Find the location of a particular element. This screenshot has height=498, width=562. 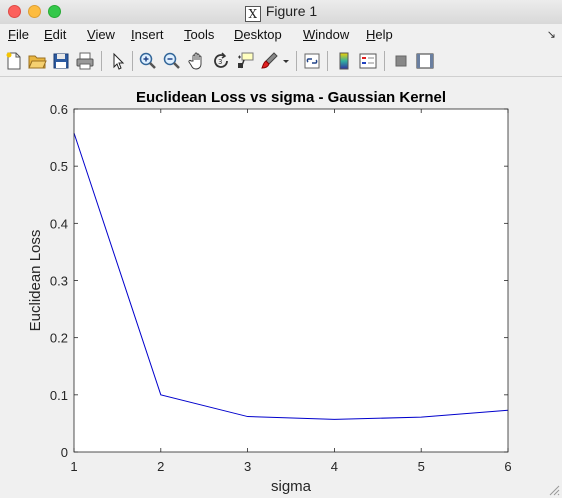

y-tick-label: 0.2 is located at coordinates (59, 338).